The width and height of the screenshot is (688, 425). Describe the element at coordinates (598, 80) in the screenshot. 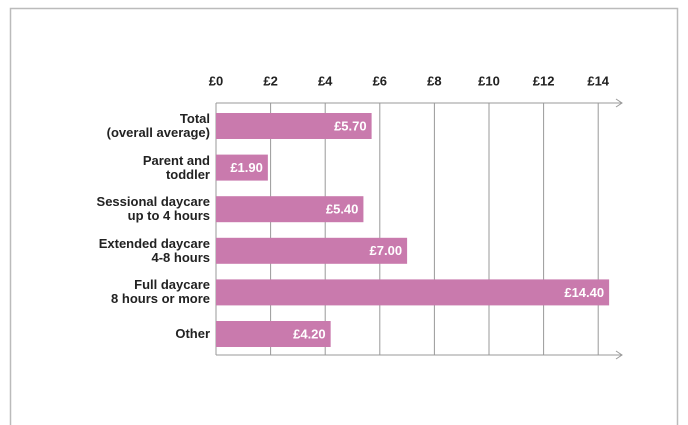

I see `x-tick-label: £14` at that location.